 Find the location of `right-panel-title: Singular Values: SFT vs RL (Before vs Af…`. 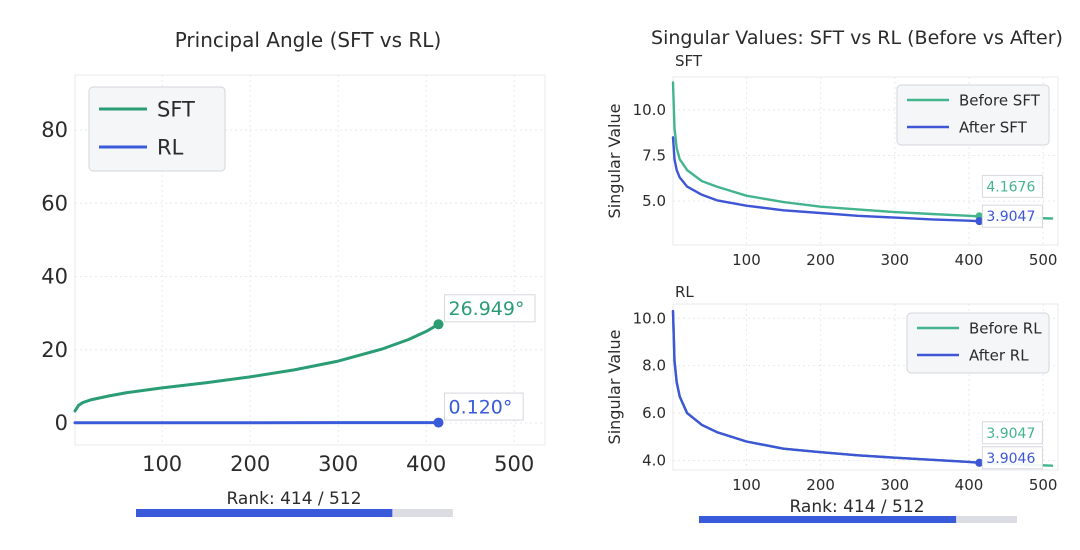

right-panel-title: Singular Values: SFT vs RL (Before vs Af… is located at coordinates (857, 38).